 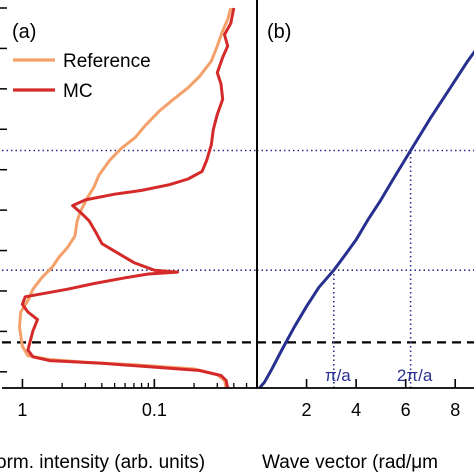 What do you see at coordinates (455, 410) in the screenshot?
I see `x-tick-label-3: 8` at bounding box center [455, 410].